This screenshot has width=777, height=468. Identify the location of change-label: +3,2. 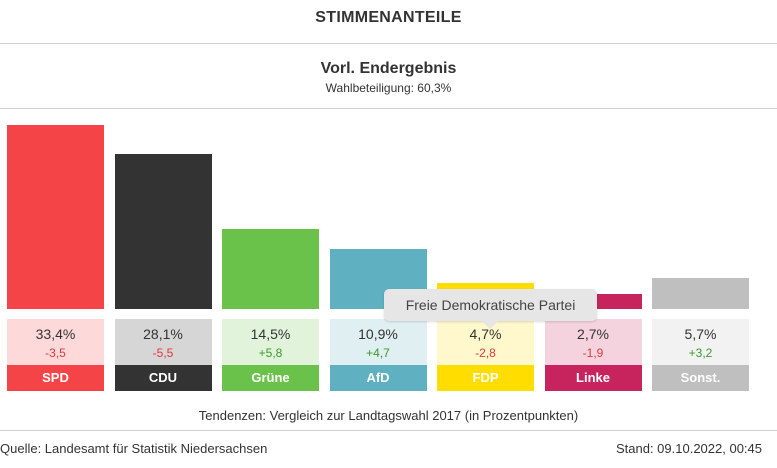
(700, 353).